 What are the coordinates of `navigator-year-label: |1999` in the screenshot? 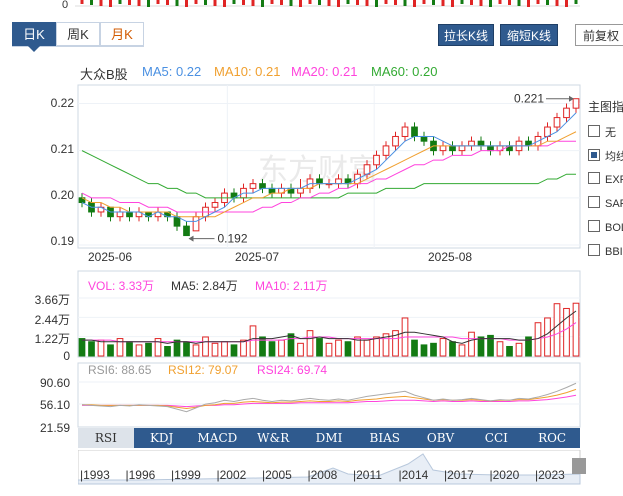 It's located at (186, 475).